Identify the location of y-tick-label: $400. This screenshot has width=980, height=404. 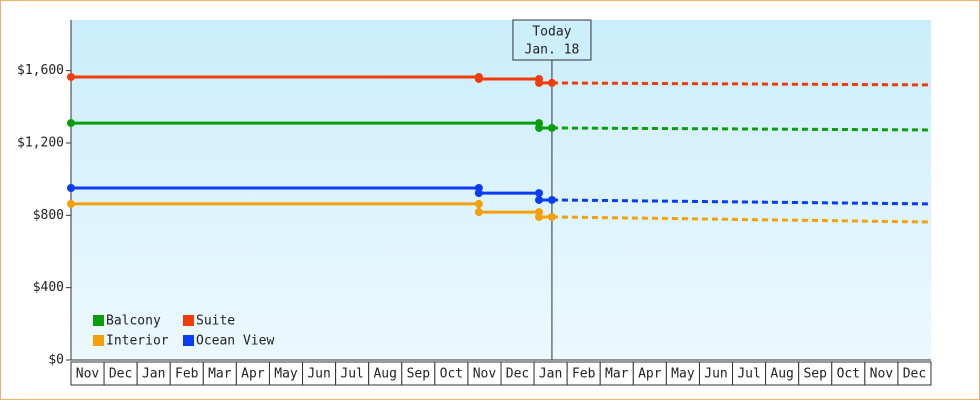
(48, 287).